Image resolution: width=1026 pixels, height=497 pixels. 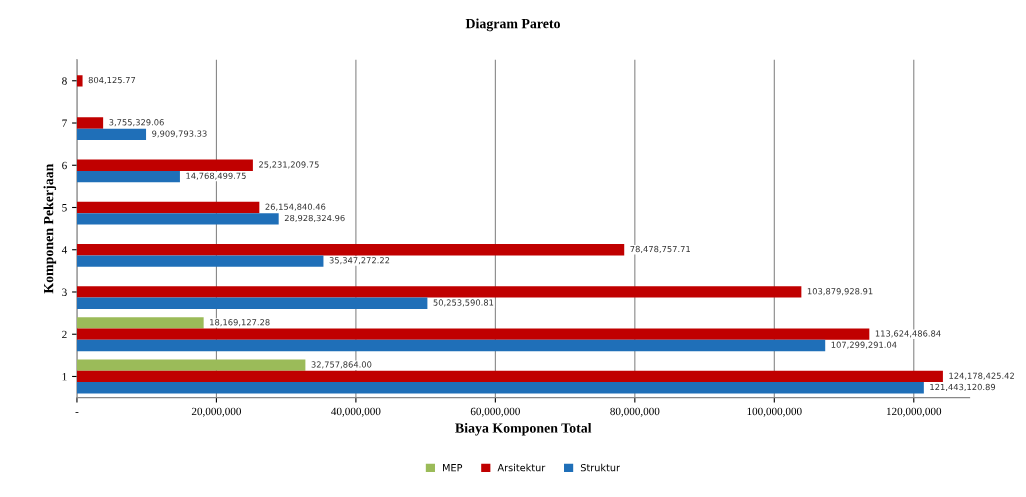 I want to click on y-tick-label: 5, so click(x=64, y=208).